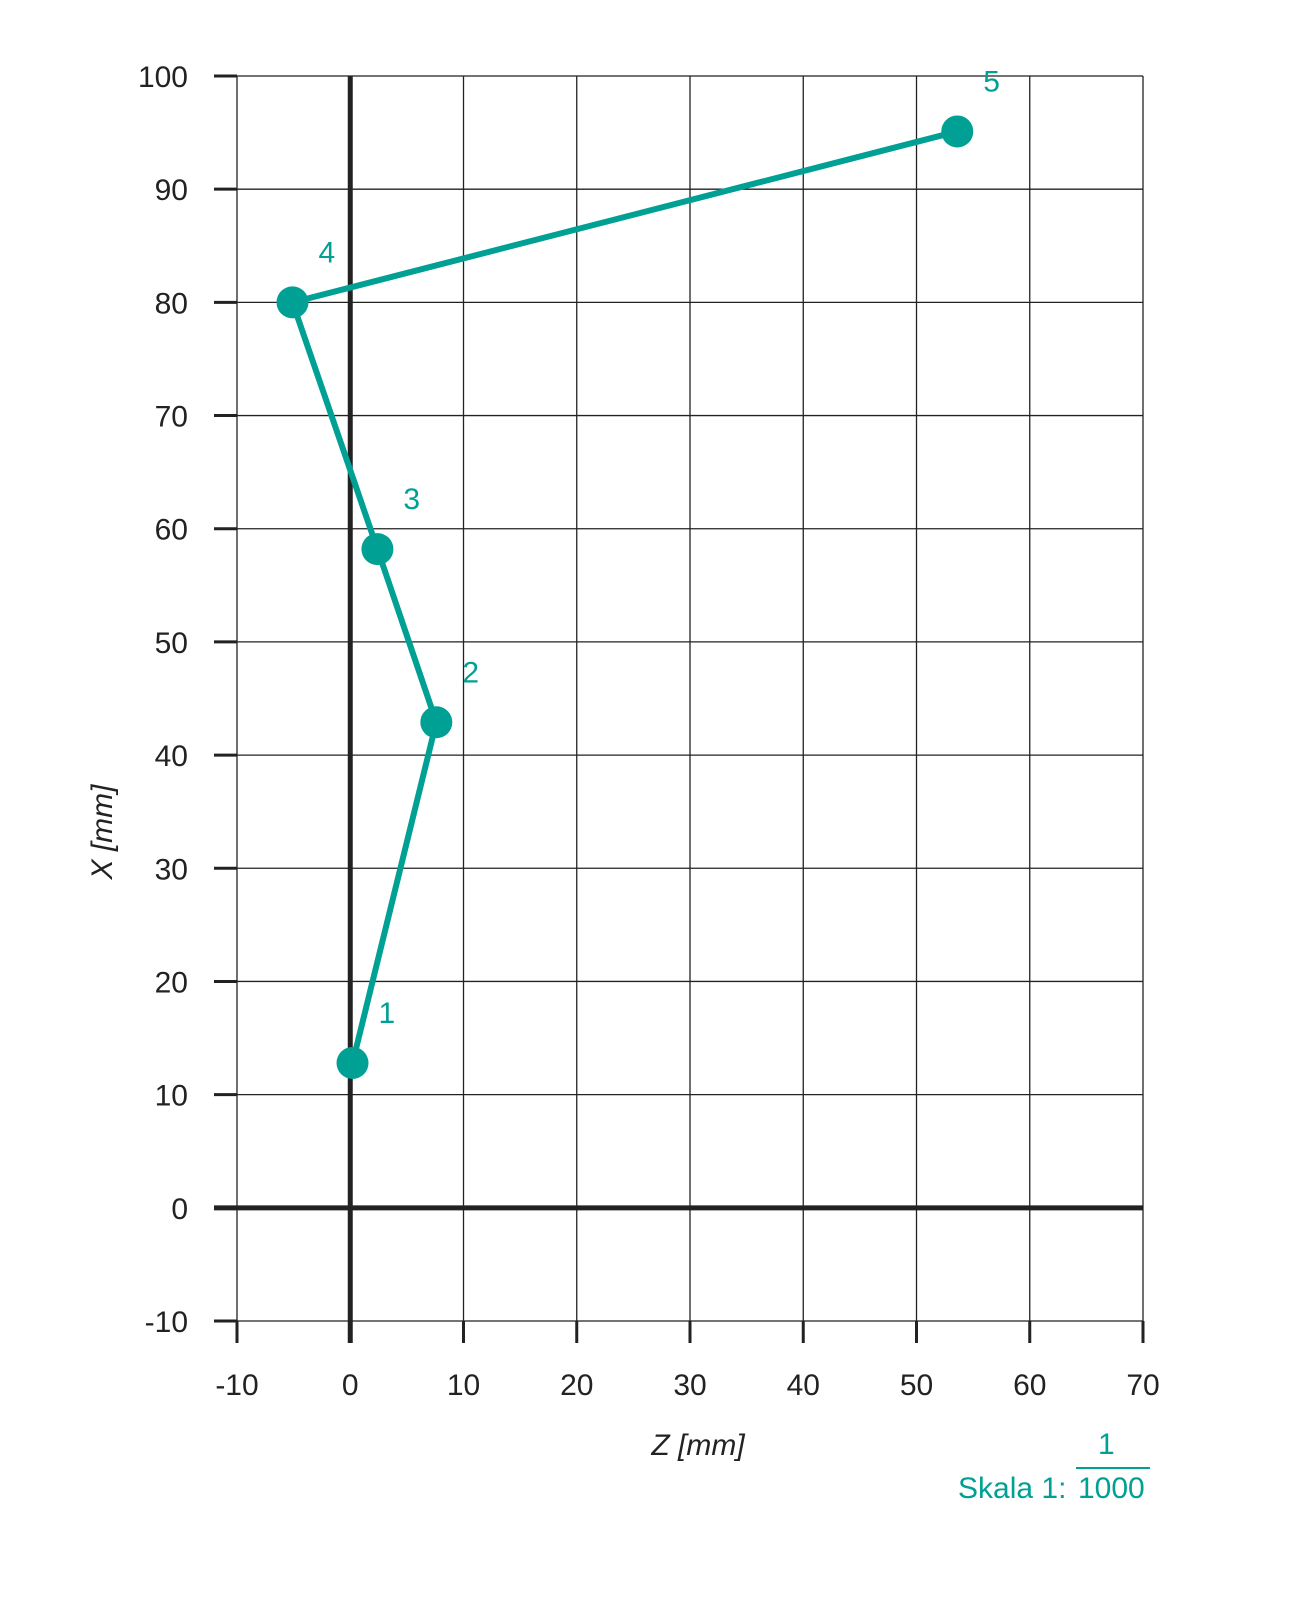 Image resolution: width=1316 pixels, height=1600 pixels. I want to click on x-tick-label: 30, so click(689, 1385).